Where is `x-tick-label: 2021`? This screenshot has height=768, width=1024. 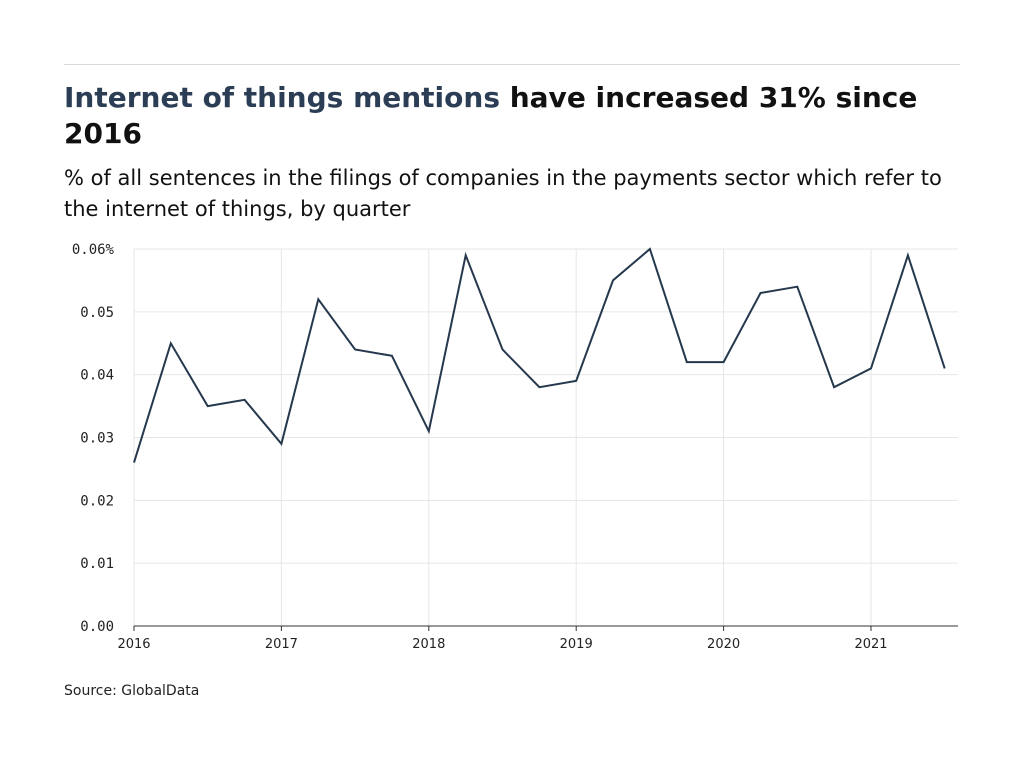 x-tick-label: 2021 is located at coordinates (870, 644).